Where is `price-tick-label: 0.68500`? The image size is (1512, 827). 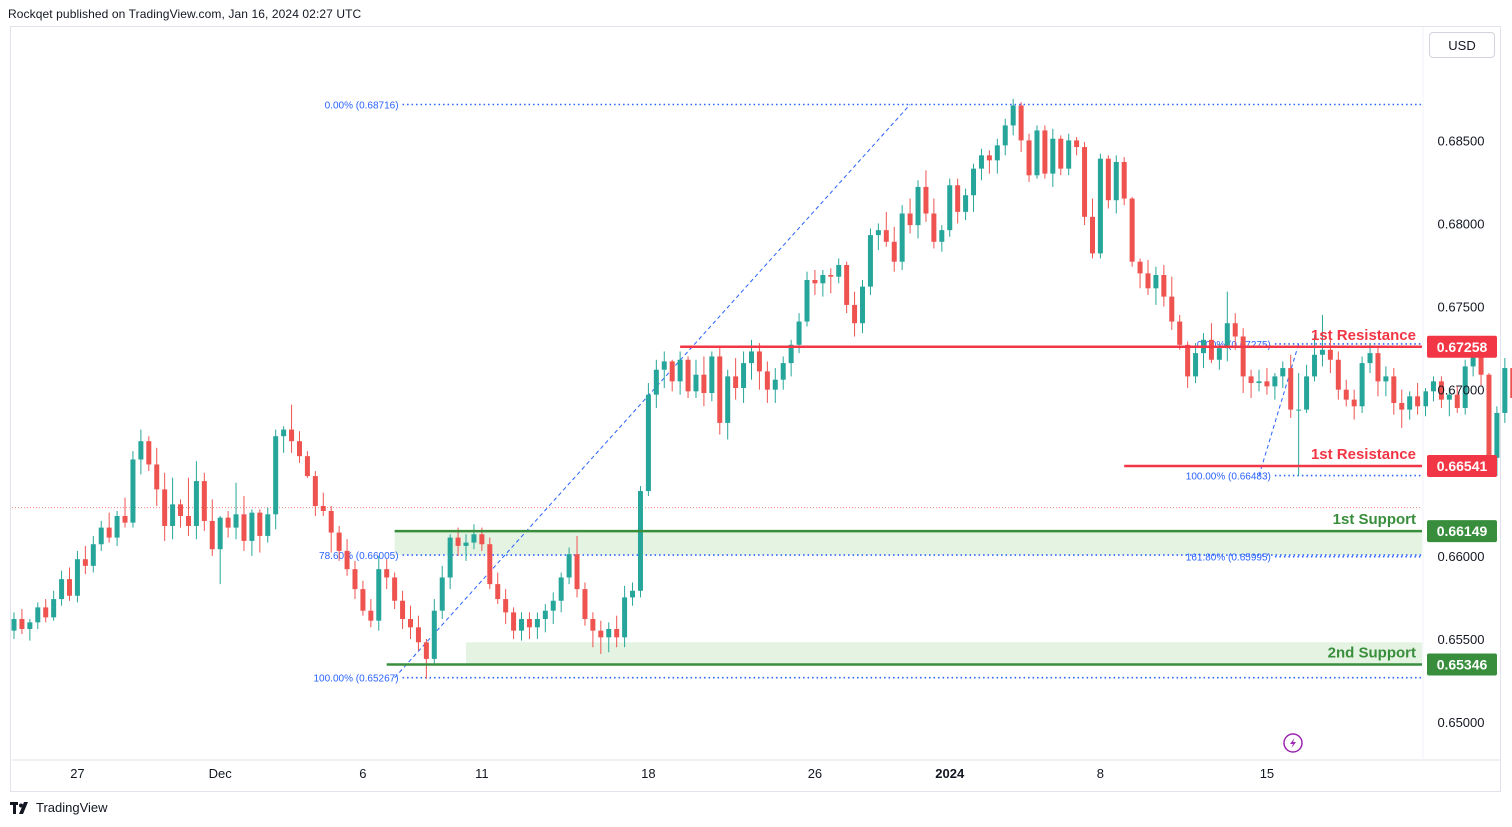 price-tick-label: 0.68500 is located at coordinates (1461, 140).